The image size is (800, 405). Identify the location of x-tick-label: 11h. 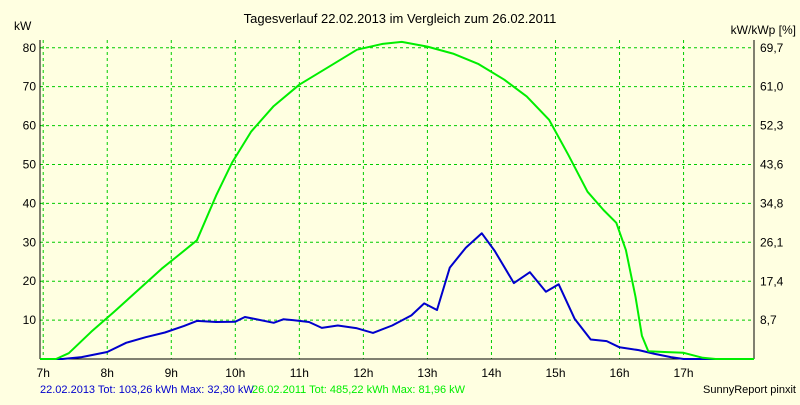
(299, 373).